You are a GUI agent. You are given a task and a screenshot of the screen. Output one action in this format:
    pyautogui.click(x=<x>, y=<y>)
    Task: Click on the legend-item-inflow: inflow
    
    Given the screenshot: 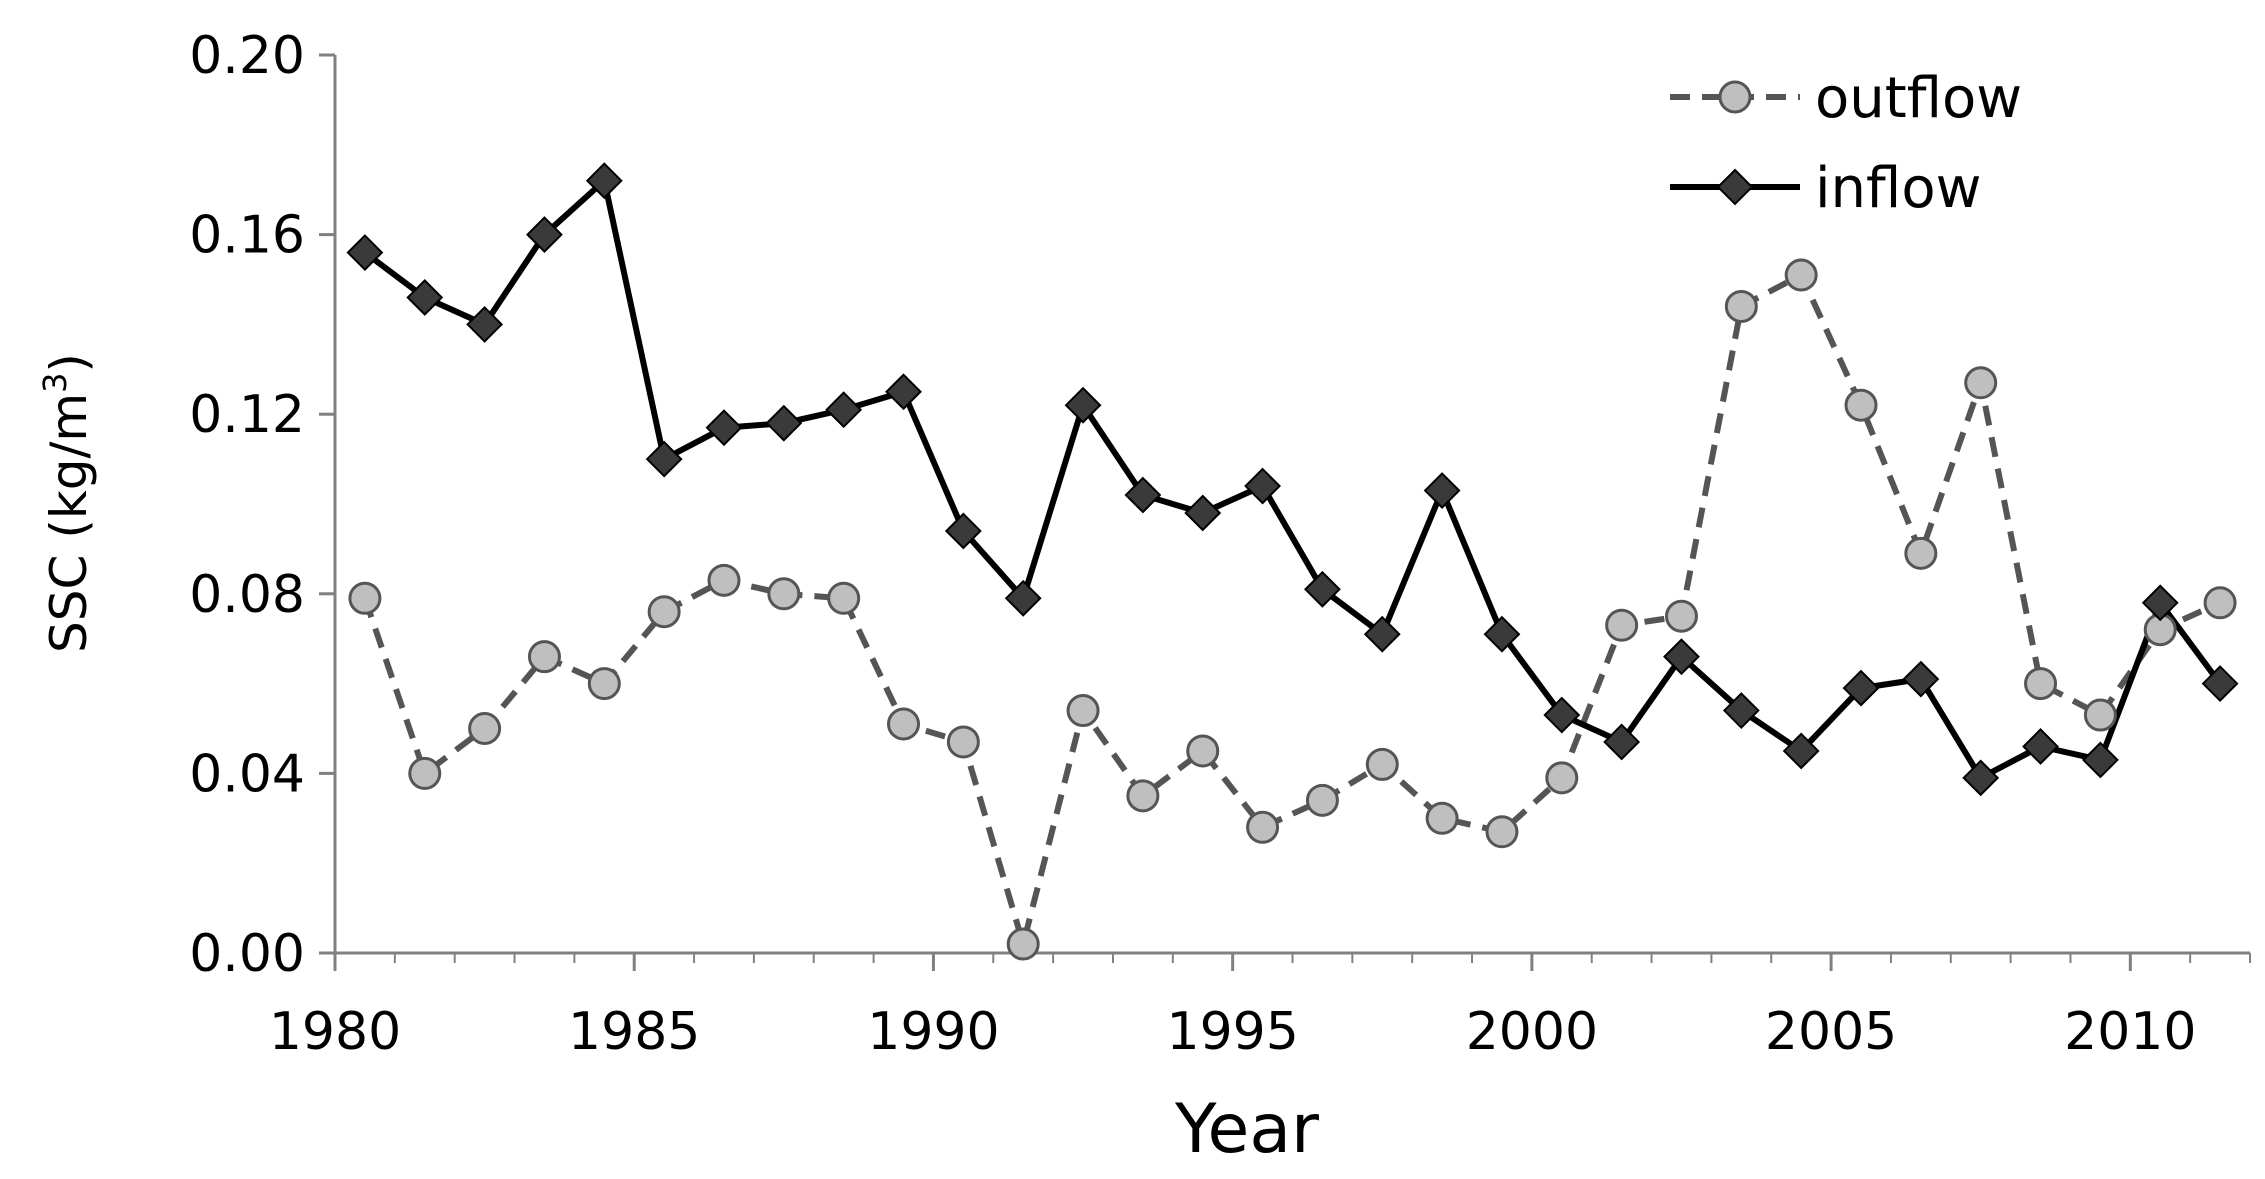 What is the action you would take?
    pyautogui.click(x=1825, y=188)
    